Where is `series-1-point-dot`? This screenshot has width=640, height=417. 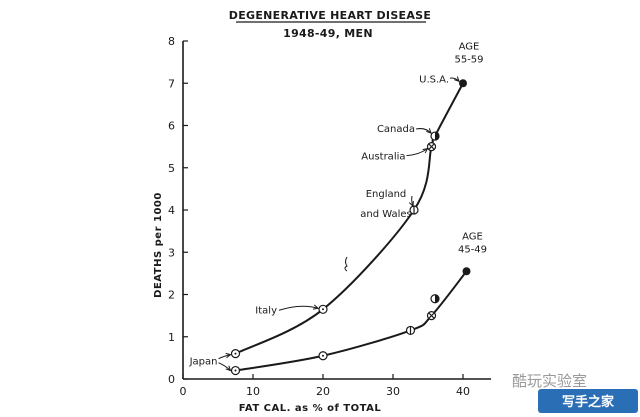
series-1-point-dot is located at coordinates (463, 83).